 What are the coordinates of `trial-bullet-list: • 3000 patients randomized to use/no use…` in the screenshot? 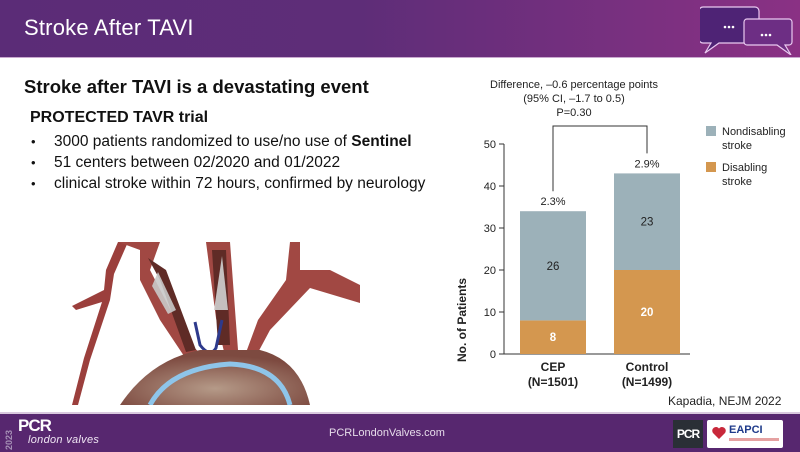 It's located at (227, 162).